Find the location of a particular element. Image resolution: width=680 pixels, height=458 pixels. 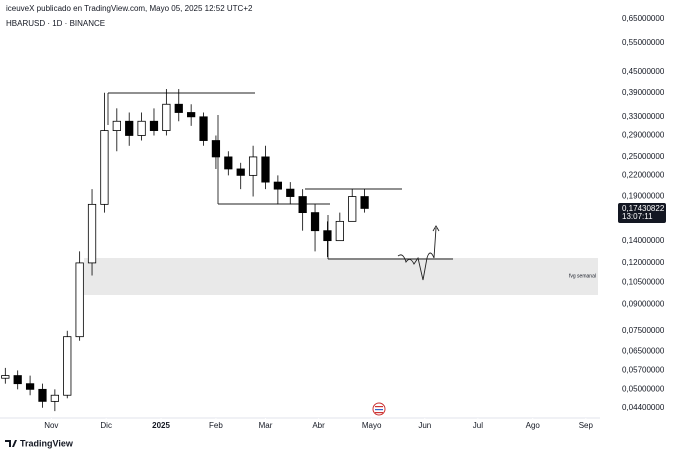

y-tick-label: 0,39000000 is located at coordinates (643, 92).